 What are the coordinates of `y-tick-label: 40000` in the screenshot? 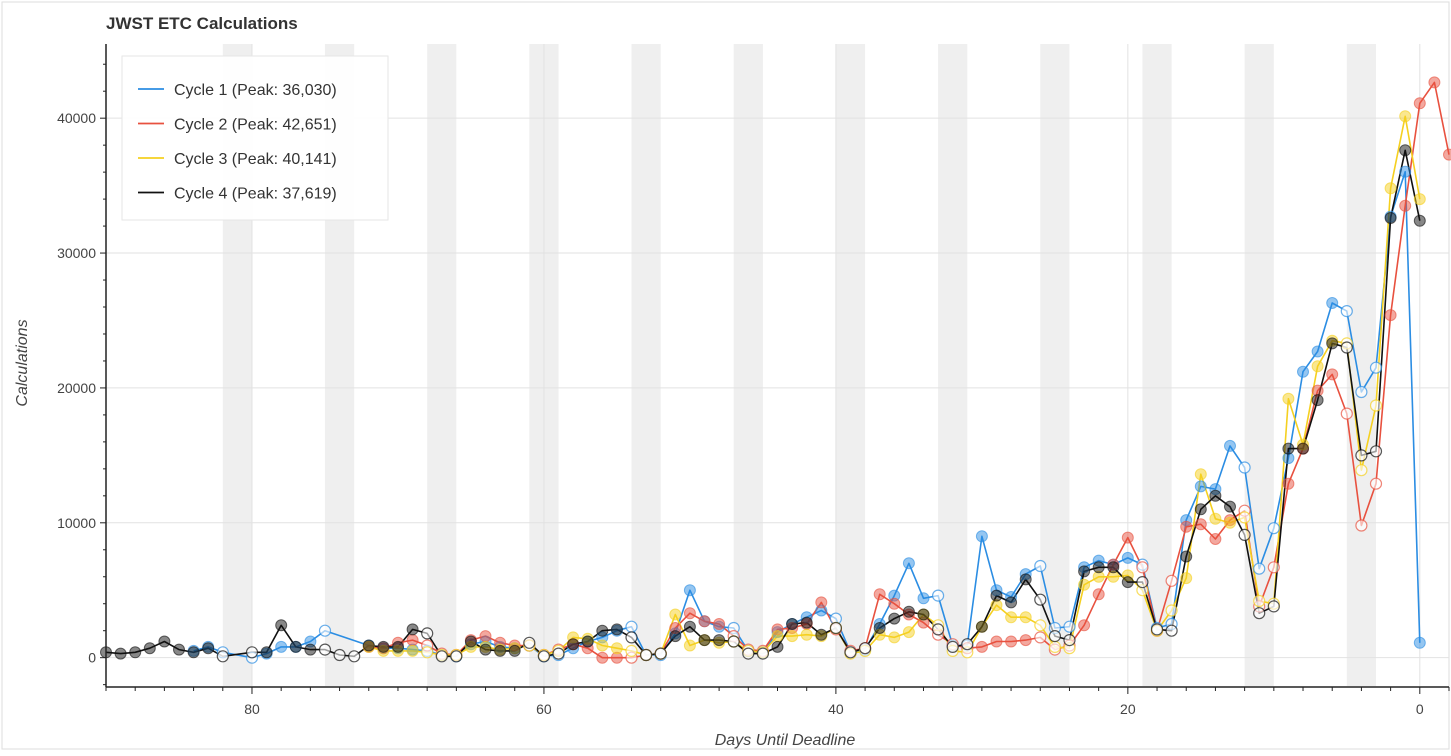 It's located at (76, 118).